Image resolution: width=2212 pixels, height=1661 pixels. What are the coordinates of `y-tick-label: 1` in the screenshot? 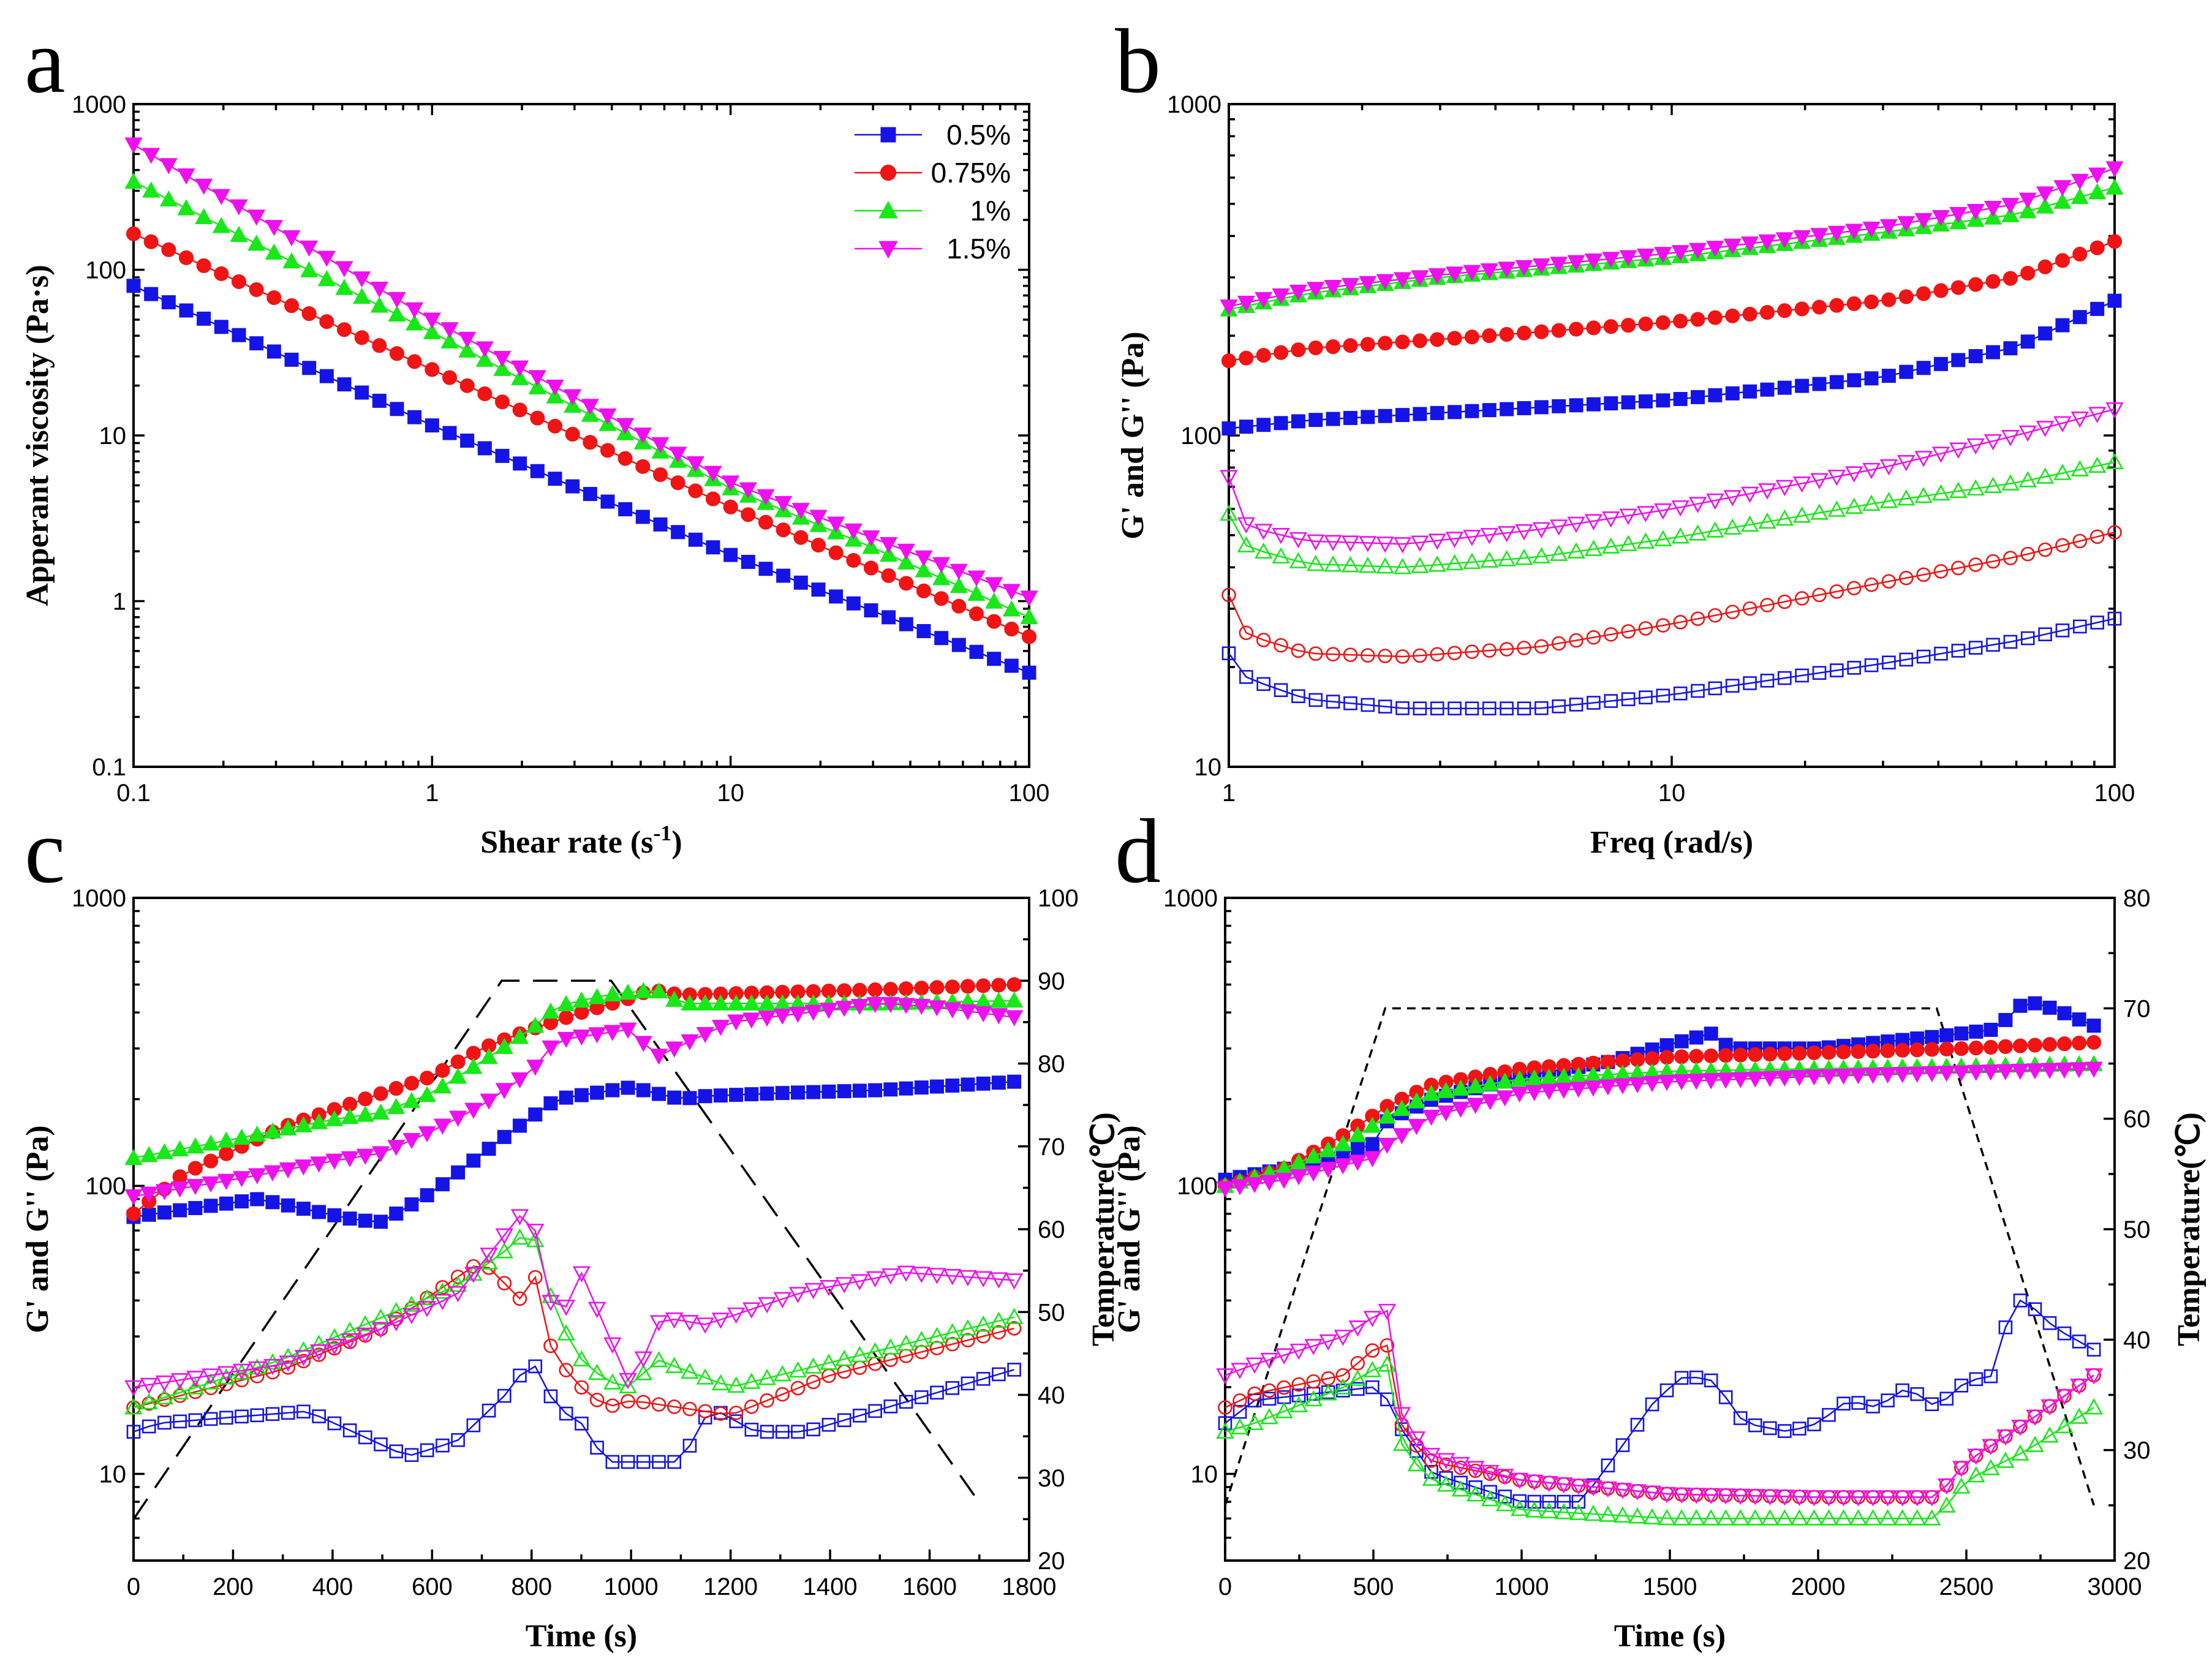 It's located at (119, 602).